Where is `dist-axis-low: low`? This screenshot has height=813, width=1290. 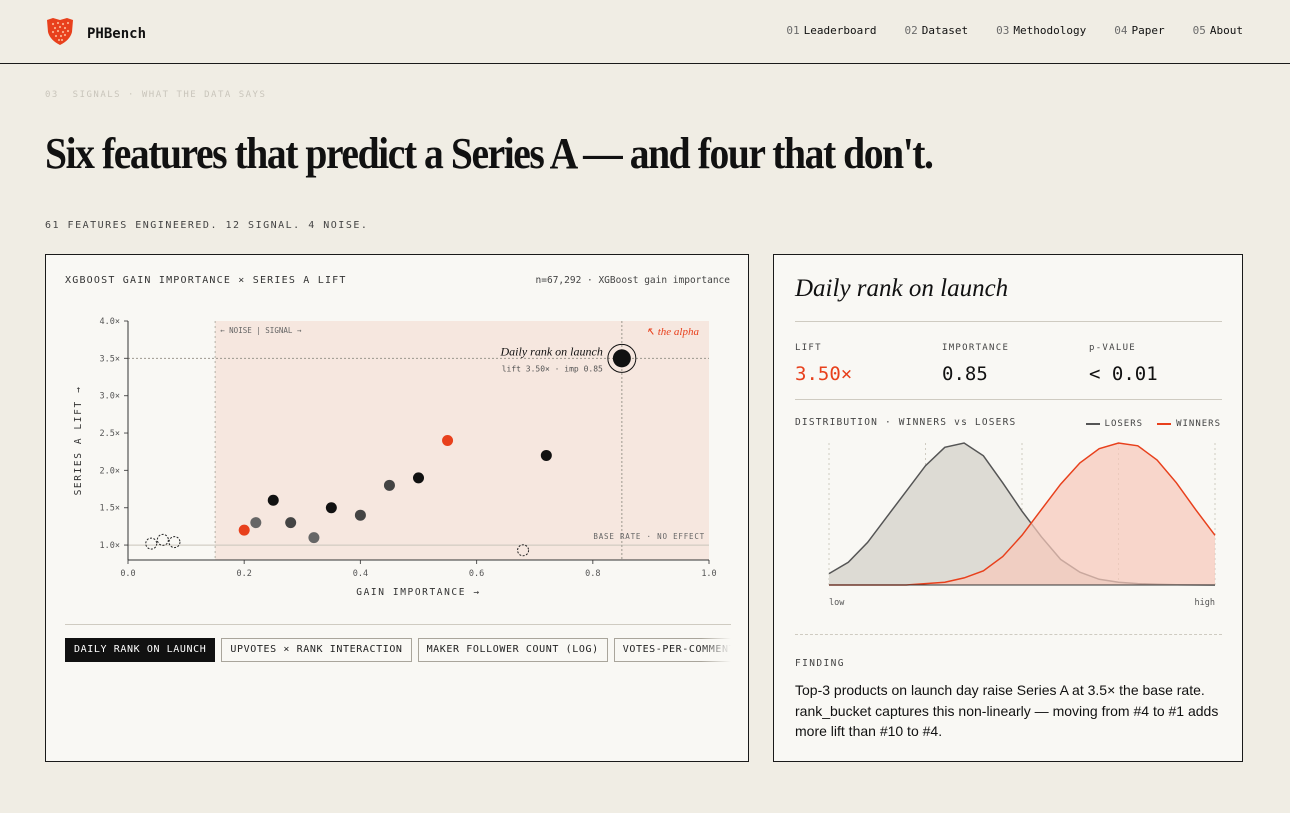
dist-axis-low: low is located at coordinates (837, 603).